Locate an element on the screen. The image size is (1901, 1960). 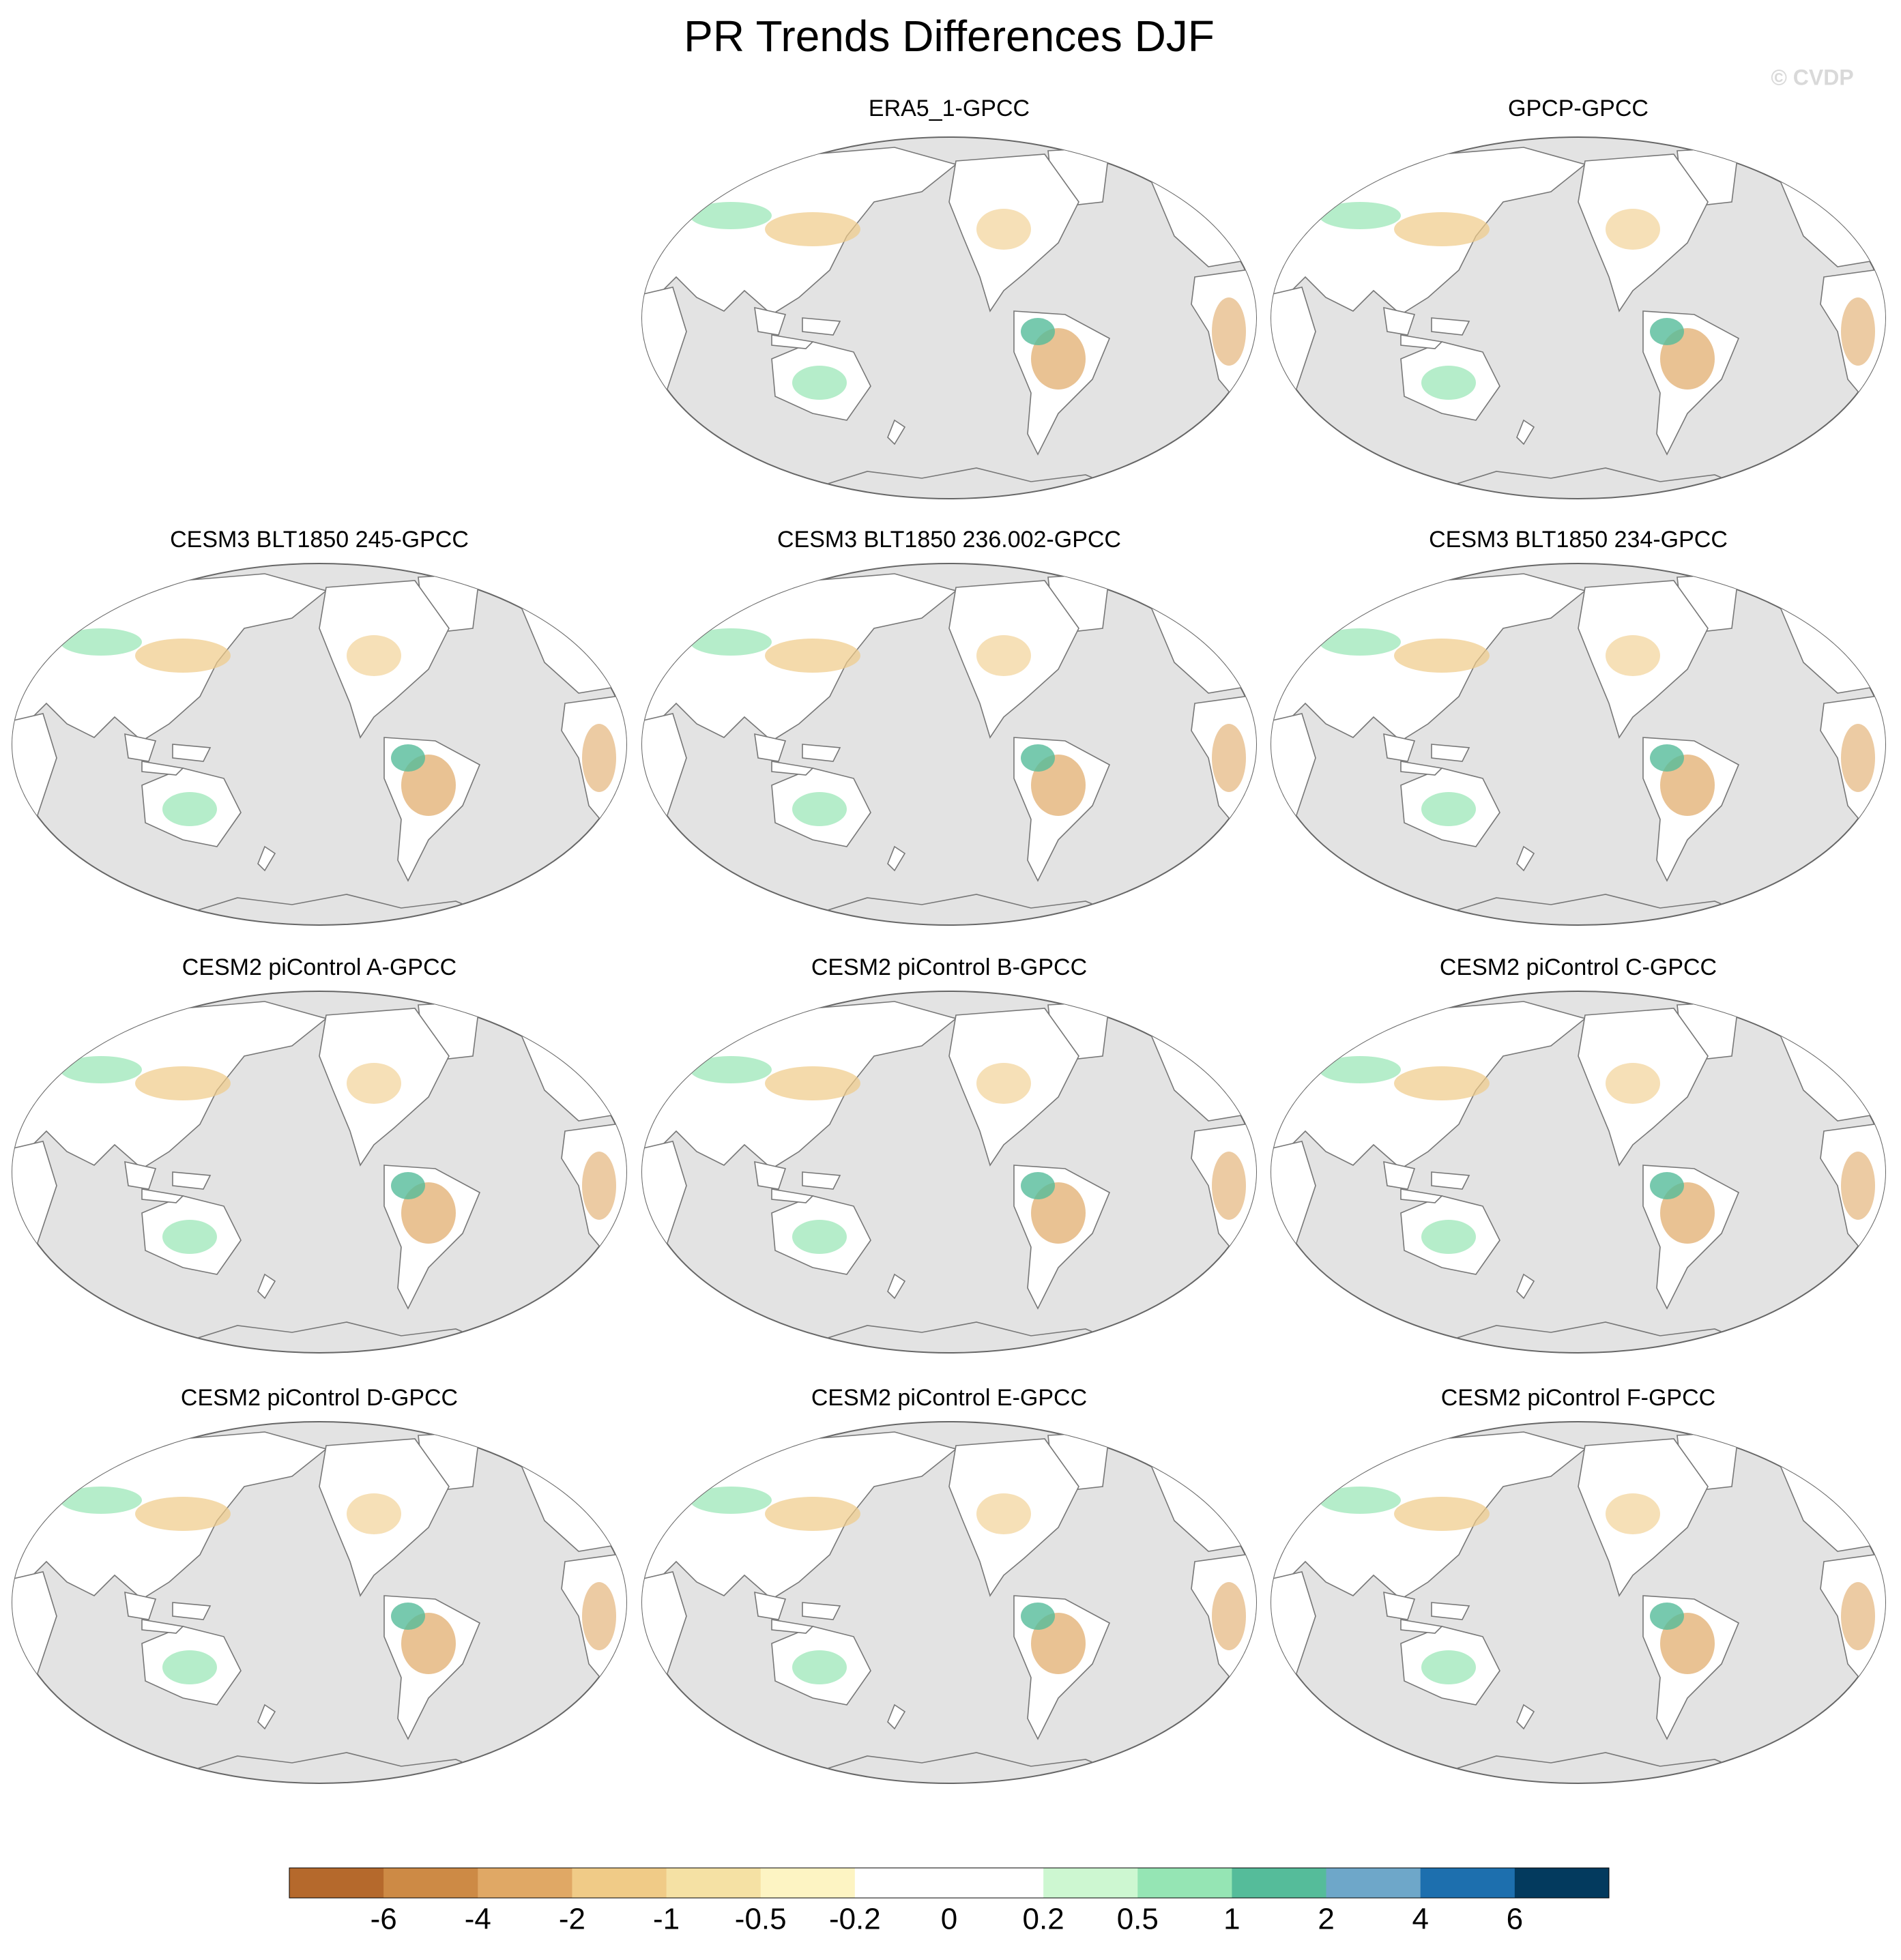
colorbar-label: -0.2 is located at coordinates (855, 1920).